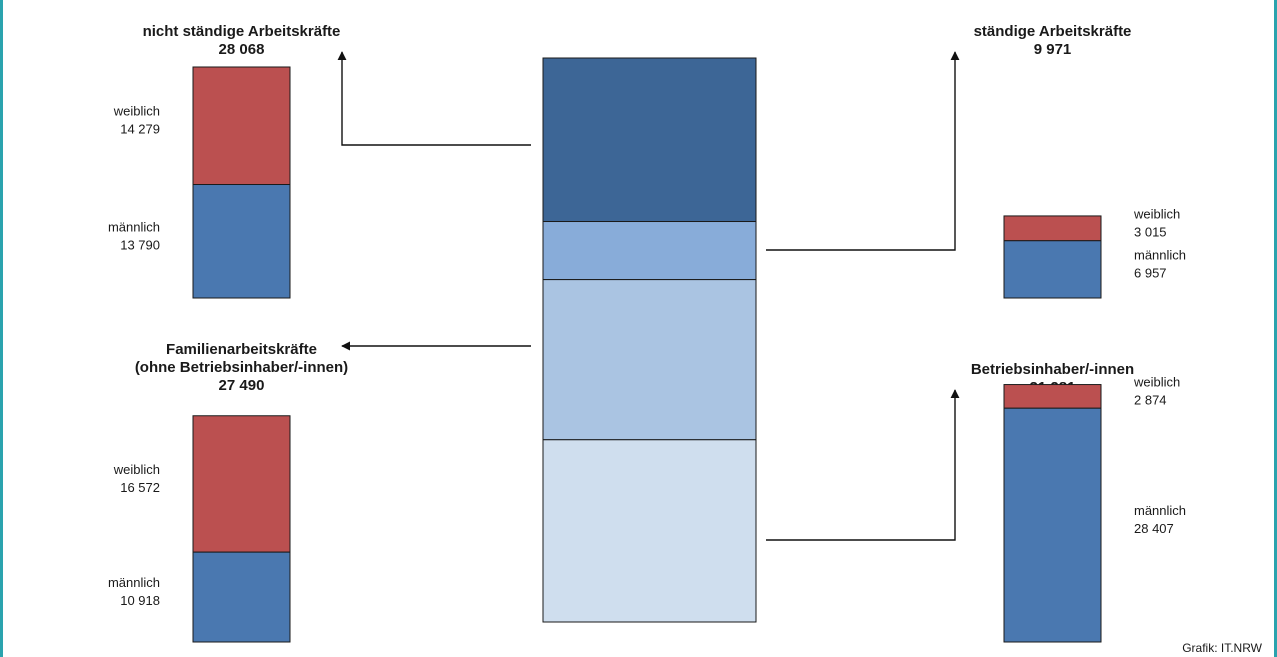 This screenshot has height=657, width=1277. What do you see at coordinates (140, 244) in the screenshot?
I see `male-value: 13 790` at bounding box center [140, 244].